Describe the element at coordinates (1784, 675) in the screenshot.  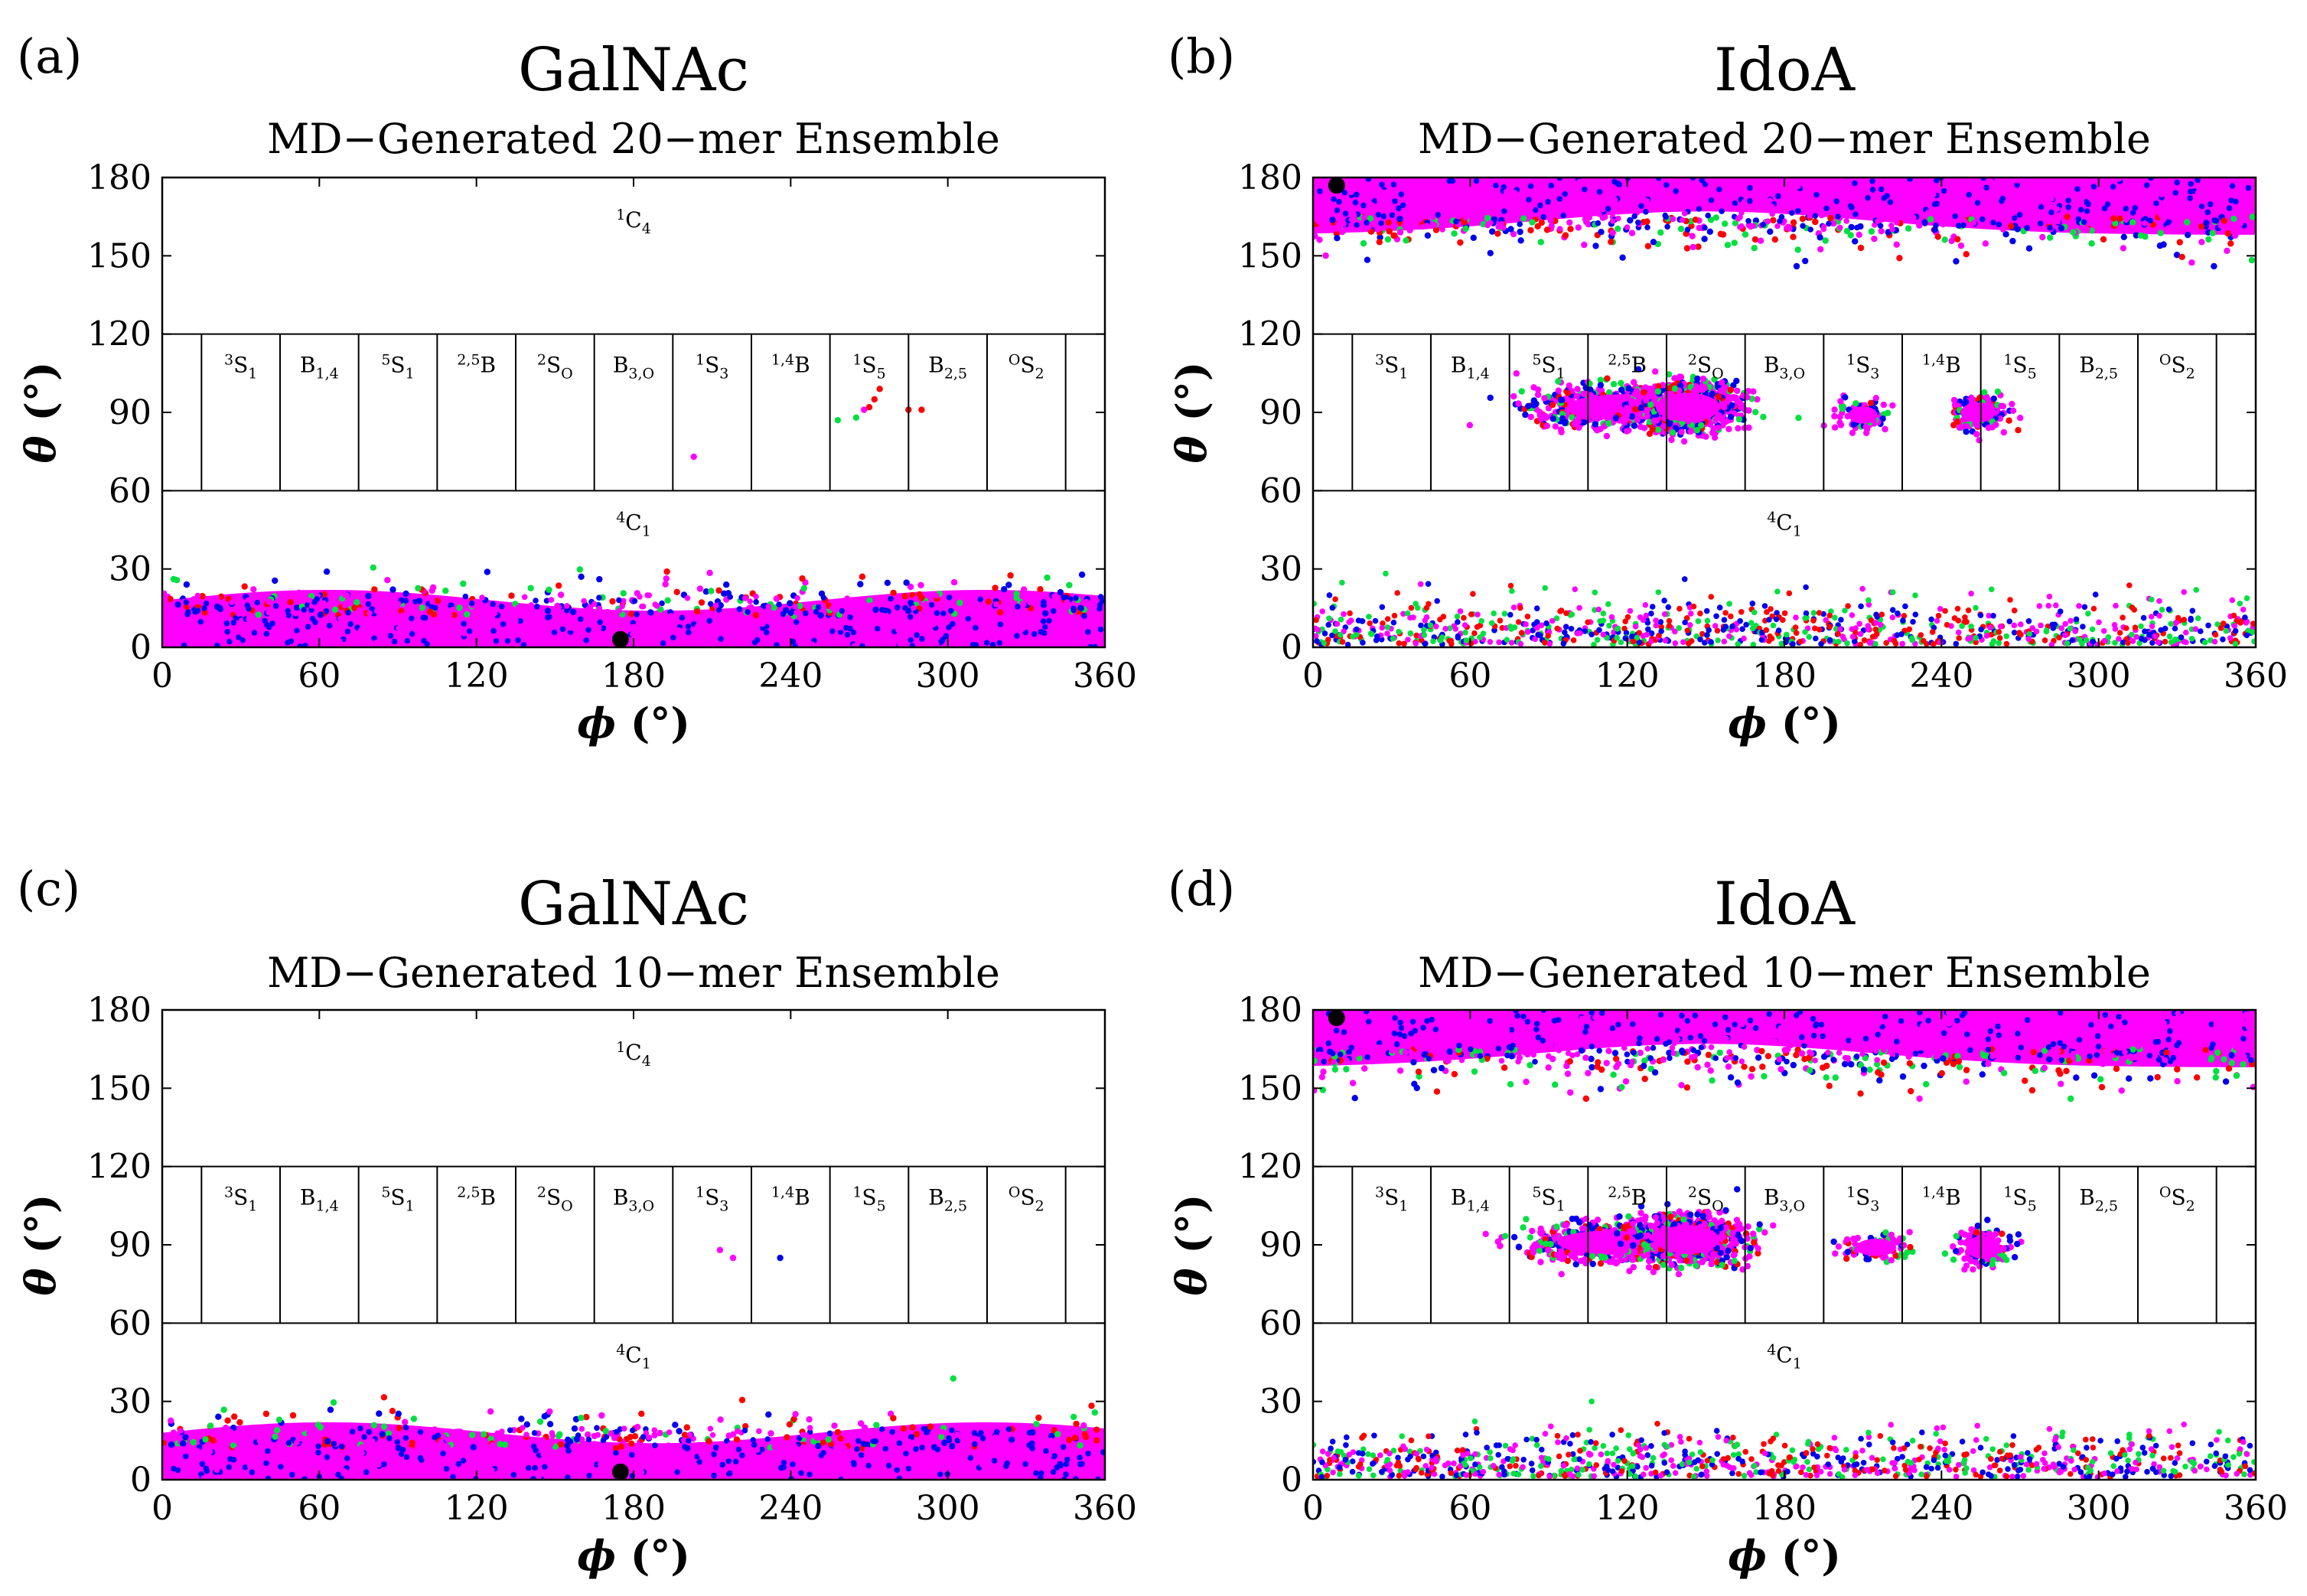
I see `x-tick-label: 180` at that location.